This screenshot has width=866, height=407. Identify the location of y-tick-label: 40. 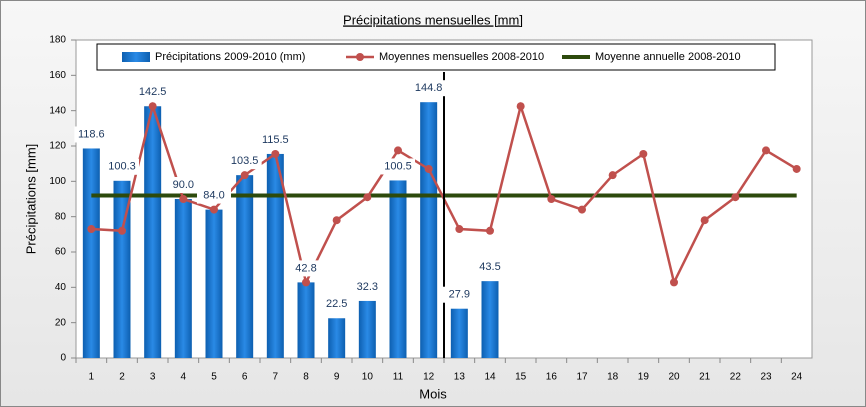
(61, 287).